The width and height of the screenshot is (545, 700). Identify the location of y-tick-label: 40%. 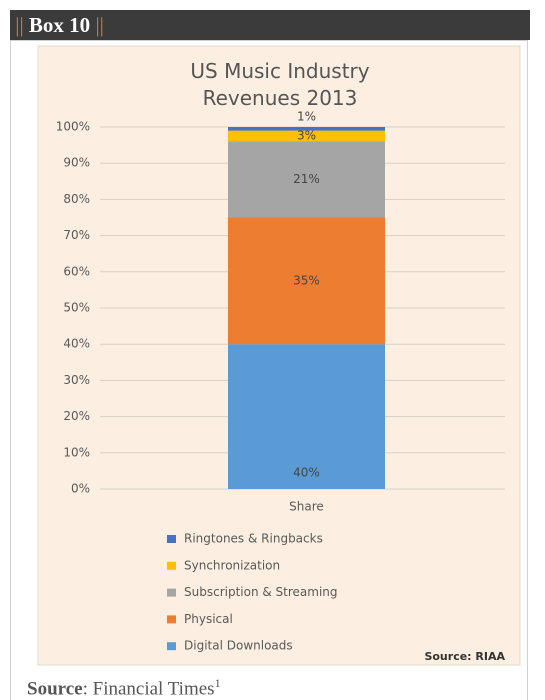
(76, 344).